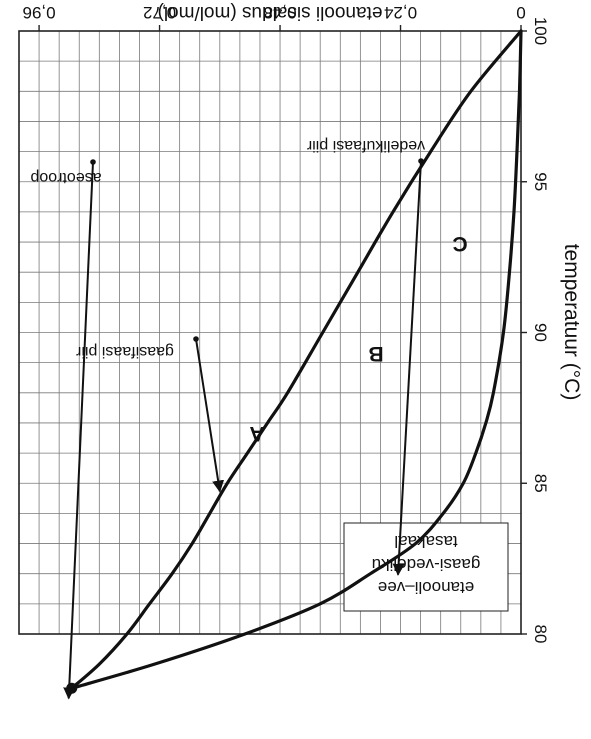  Describe the element at coordinates (365, 145) in the screenshot. I see `liquid-boundary-annotation-label: vedelikufaasi piir` at that location.